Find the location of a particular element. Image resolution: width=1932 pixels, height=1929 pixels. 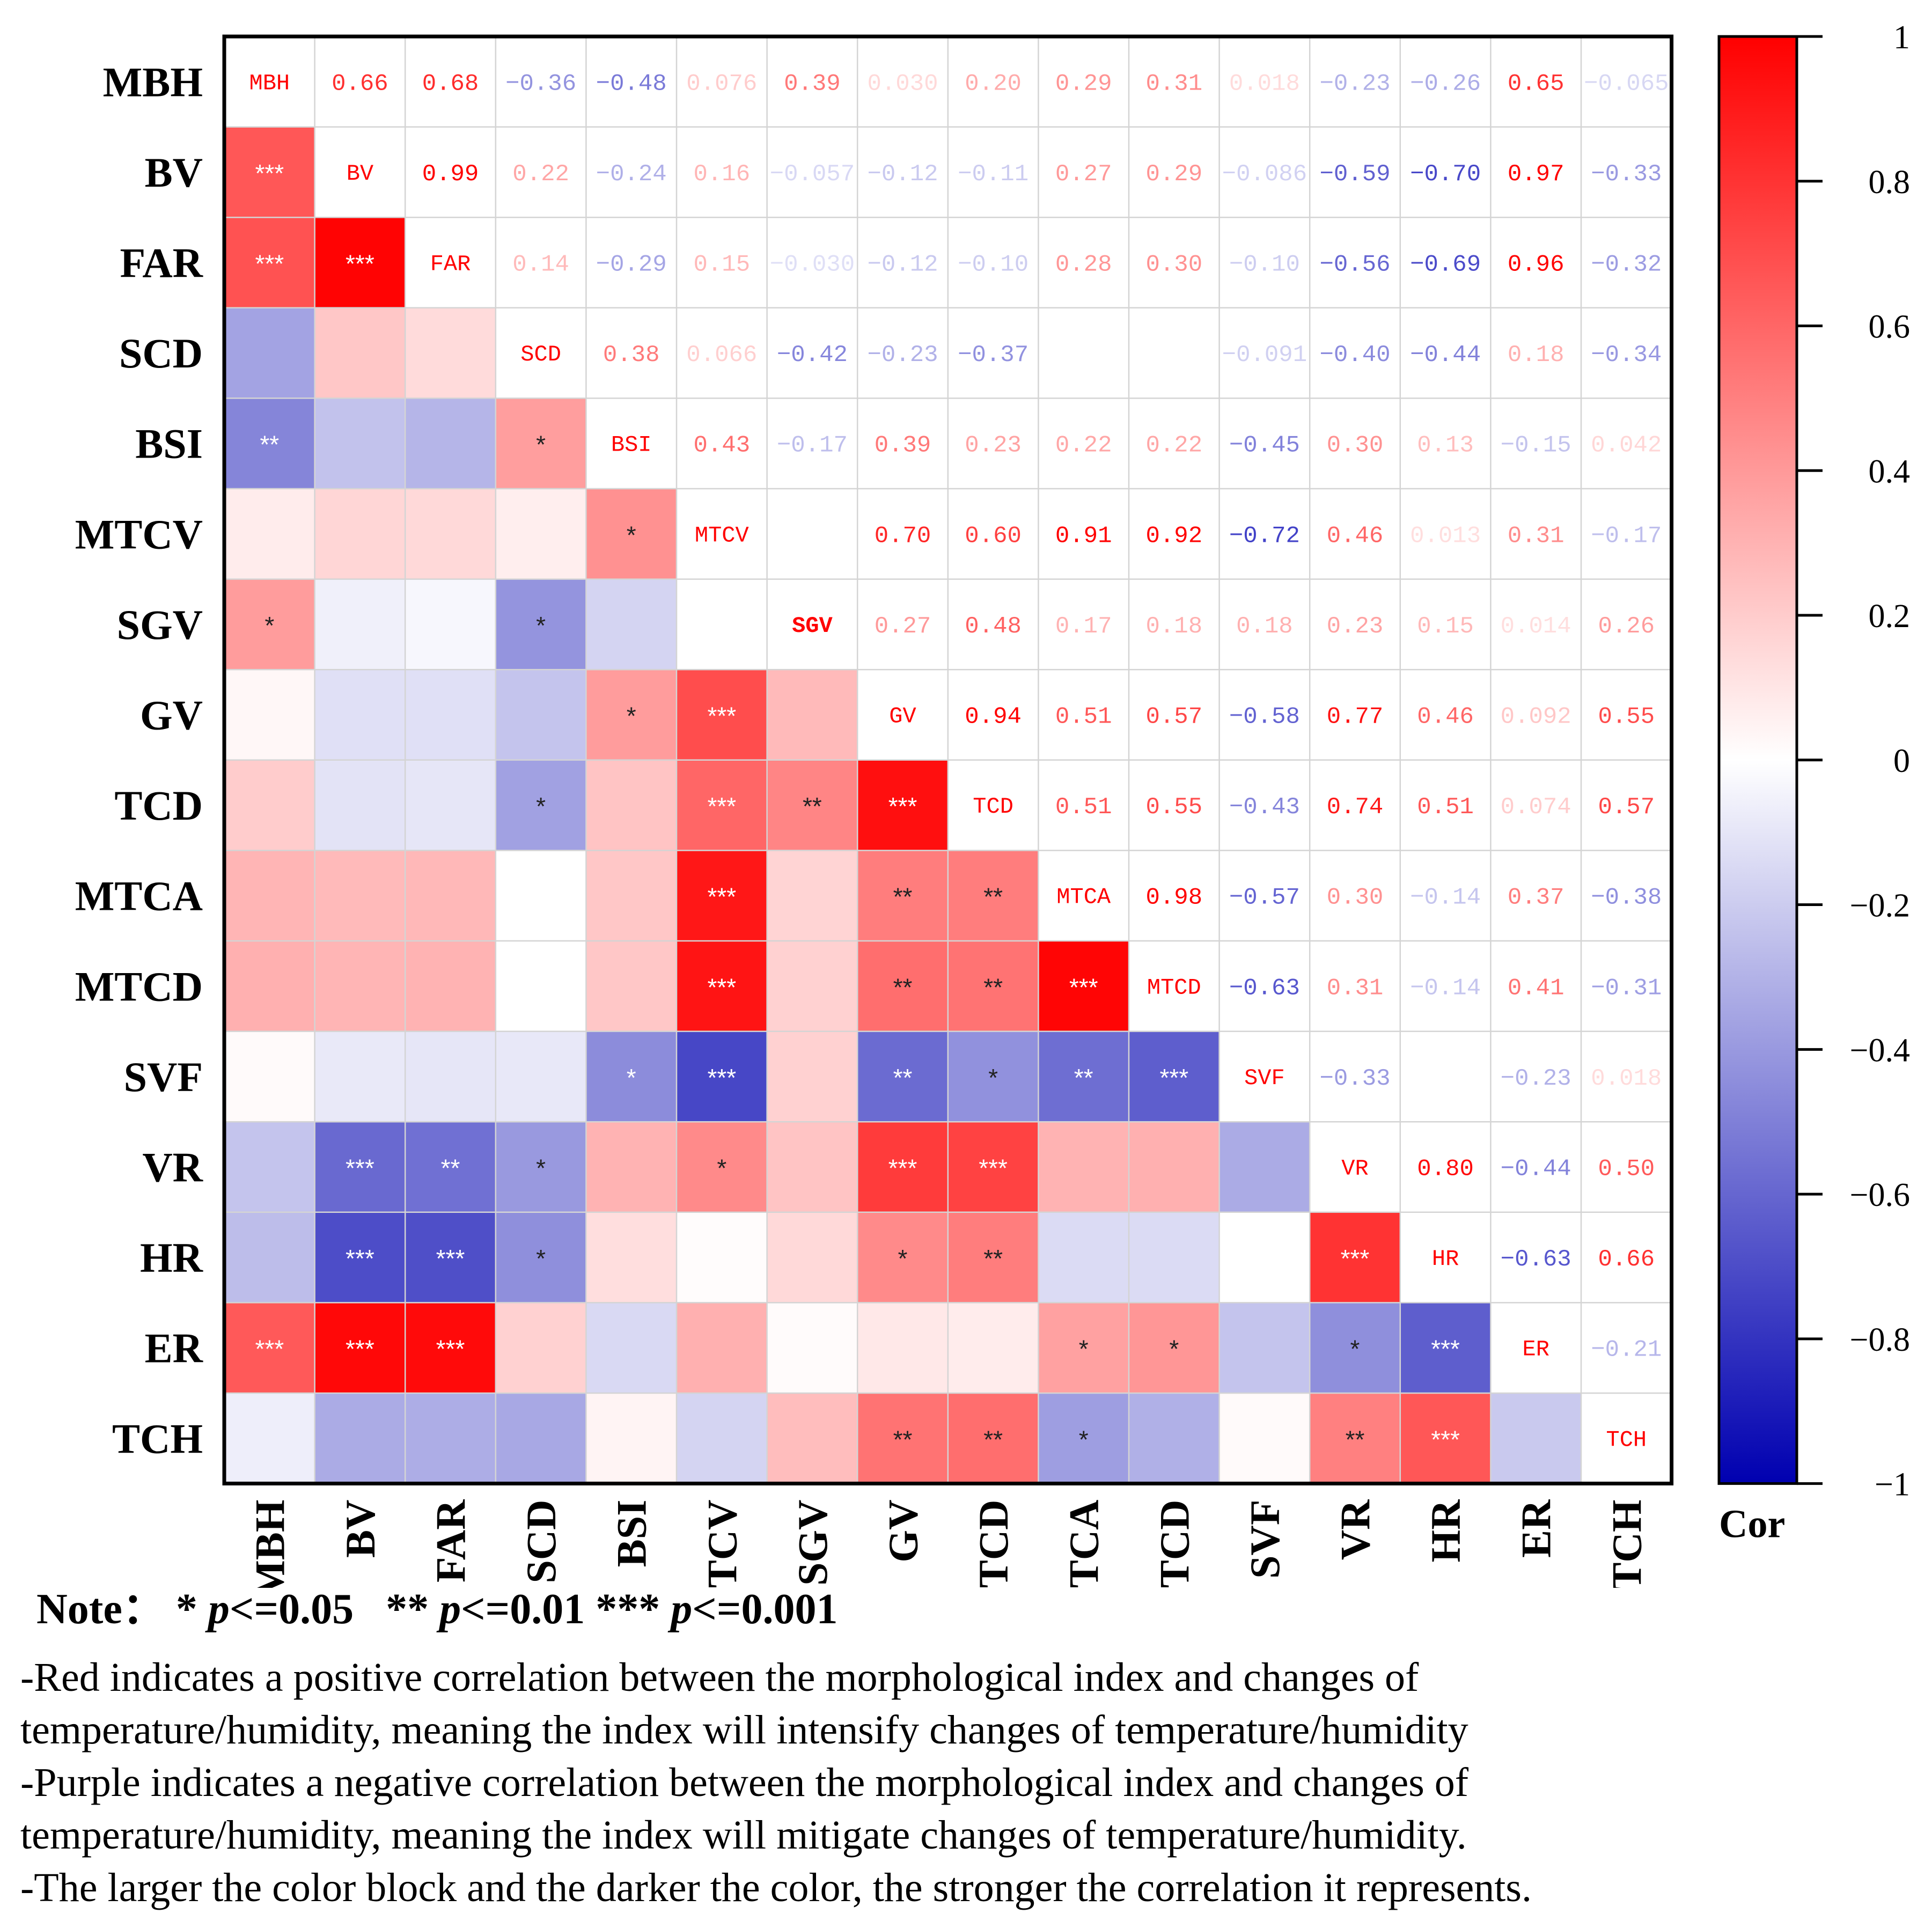

heatmap-upper-cell-GV-TCH is located at coordinates (1626, 714).